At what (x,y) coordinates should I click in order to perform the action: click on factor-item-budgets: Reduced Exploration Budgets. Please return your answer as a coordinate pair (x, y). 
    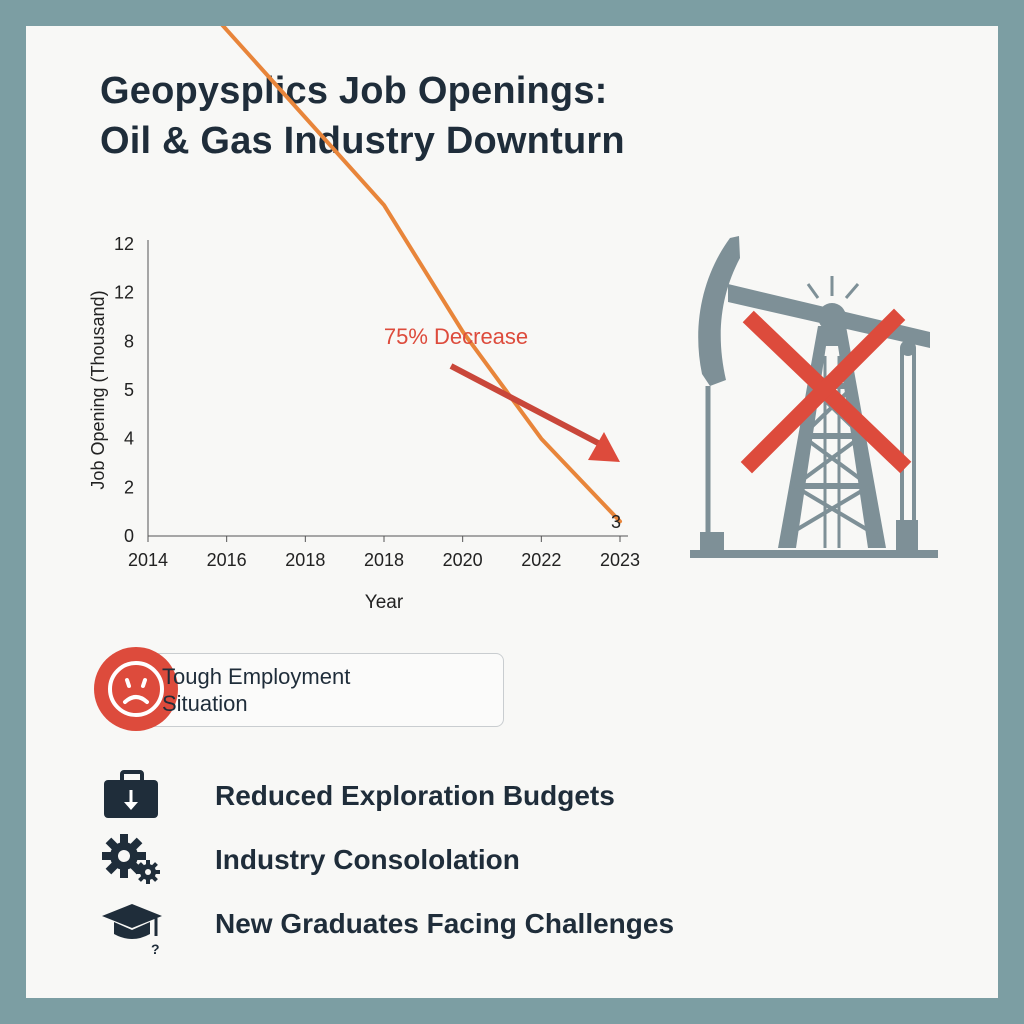
    Looking at the image, I should click on (450, 796).